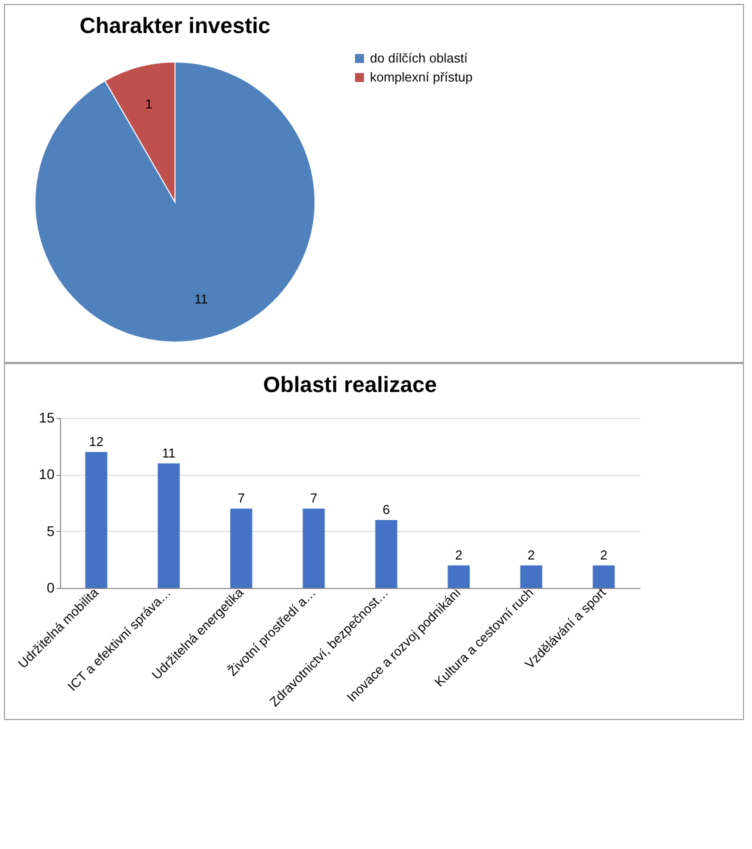  I want to click on y-tick-label: 0, so click(50, 588).